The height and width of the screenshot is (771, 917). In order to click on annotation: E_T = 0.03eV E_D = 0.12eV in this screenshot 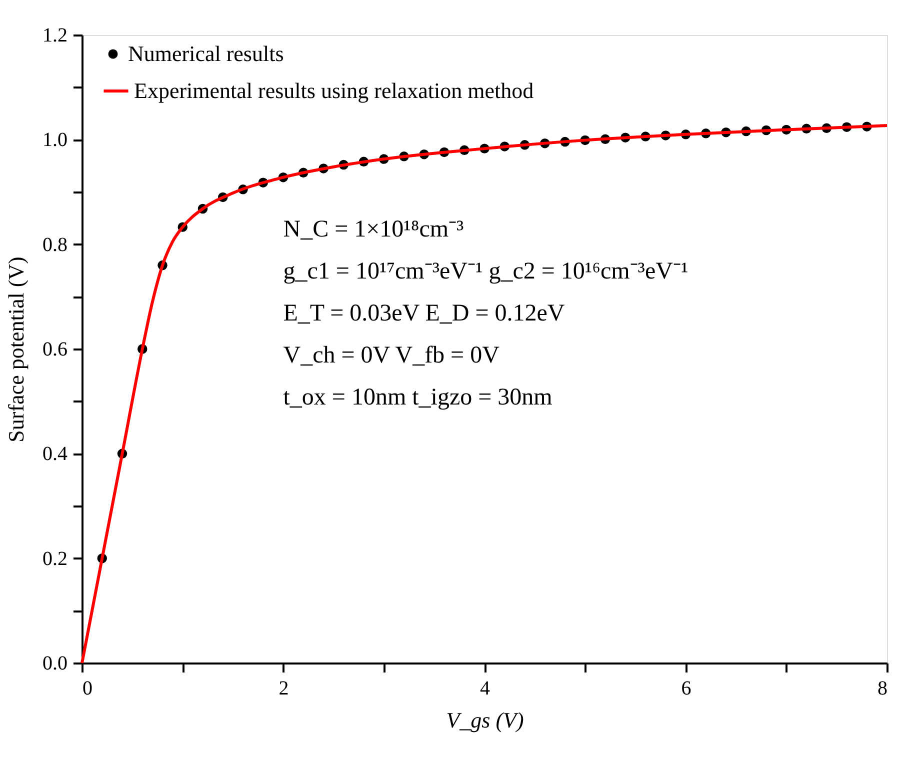, I will do `click(424, 313)`.